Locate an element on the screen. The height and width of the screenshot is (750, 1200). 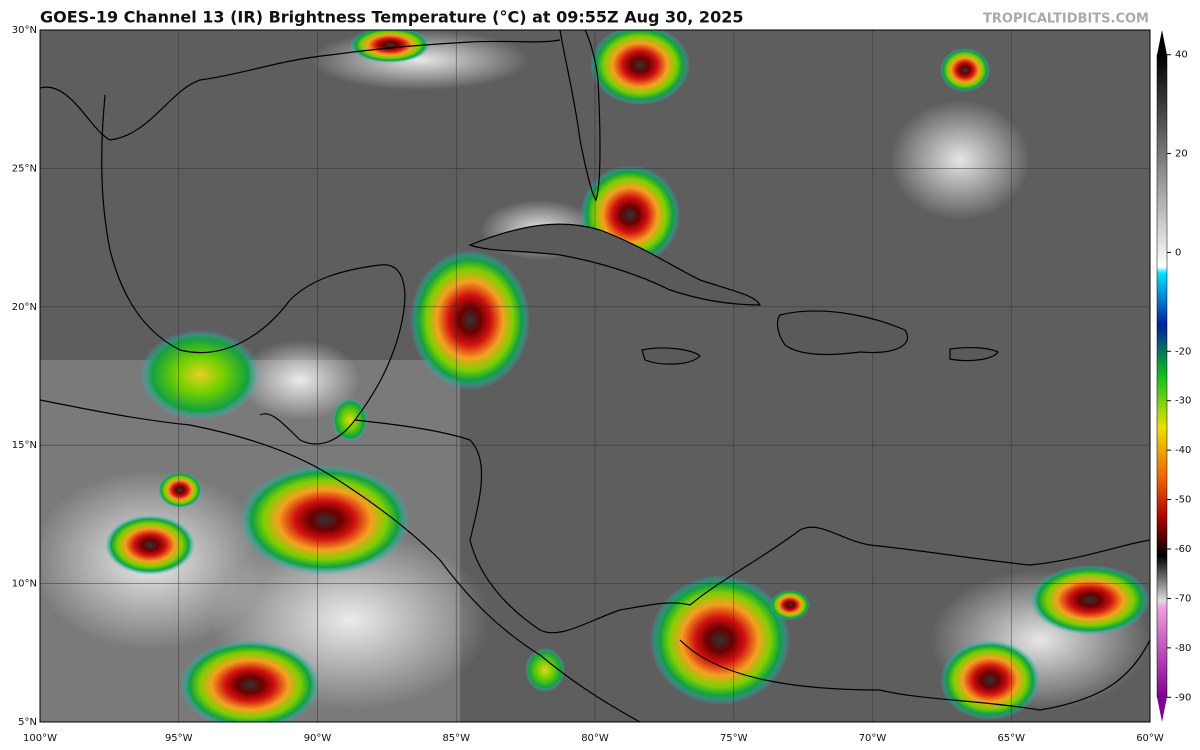
colorbar-tick-label: 20 is located at coordinates (1181, 154).